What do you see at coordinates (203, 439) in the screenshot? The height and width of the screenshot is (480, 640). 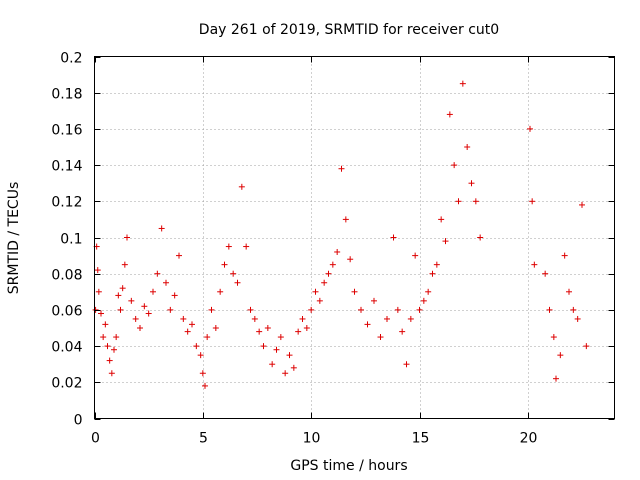 I see `x-tick-label: 5` at bounding box center [203, 439].